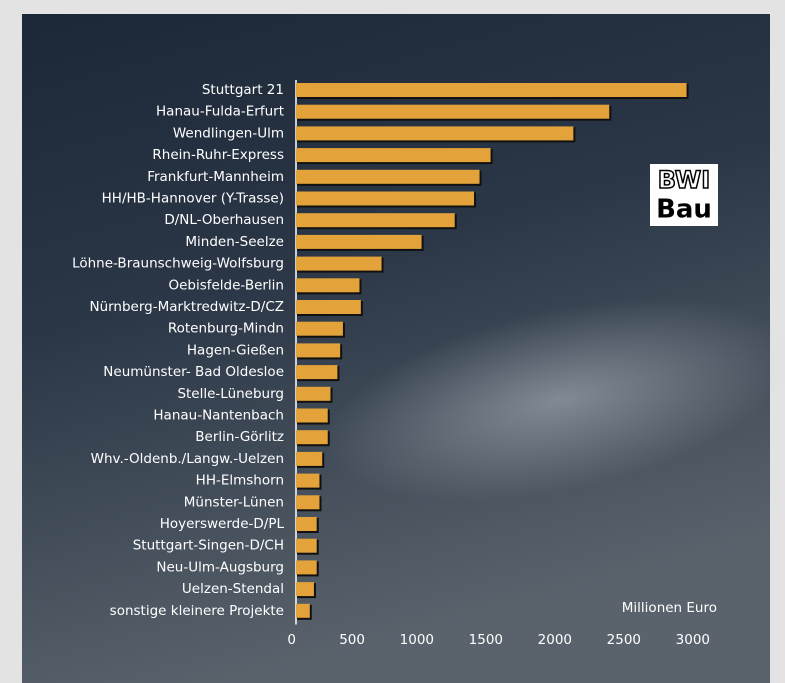 The height and width of the screenshot is (683, 785). Describe the element at coordinates (230, 394) in the screenshot. I see `y-tick-label: Stelle-Lüneburg` at that location.